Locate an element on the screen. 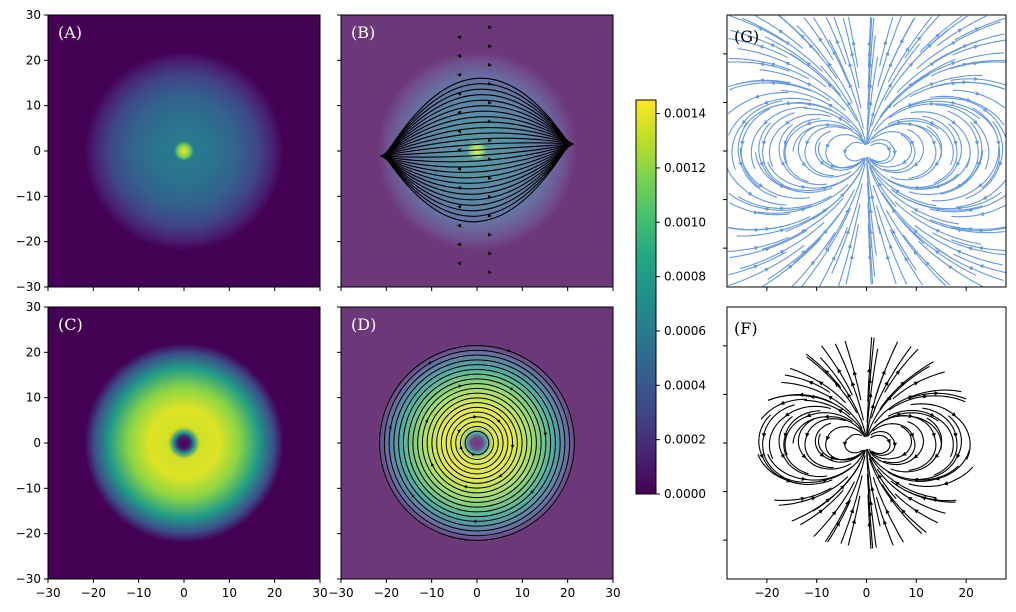 Image resolution: width=1016 pixels, height=612 pixels. x-tick-label: 30 is located at coordinates (612, 593).